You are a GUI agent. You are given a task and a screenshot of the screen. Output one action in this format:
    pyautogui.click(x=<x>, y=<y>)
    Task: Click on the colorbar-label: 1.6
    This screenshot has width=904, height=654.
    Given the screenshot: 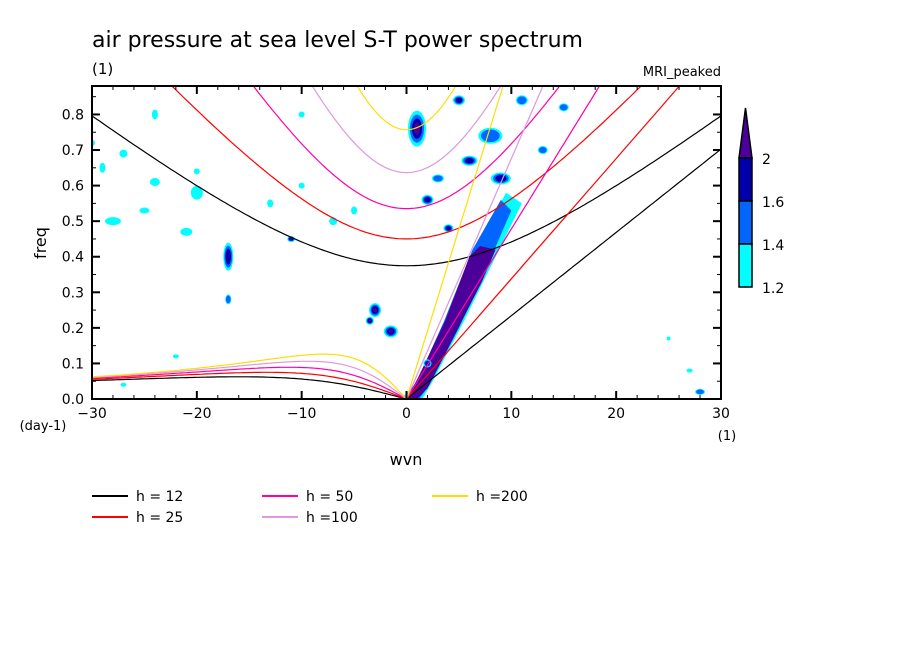 What is the action you would take?
    pyautogui.click(x=773, y=203)
    